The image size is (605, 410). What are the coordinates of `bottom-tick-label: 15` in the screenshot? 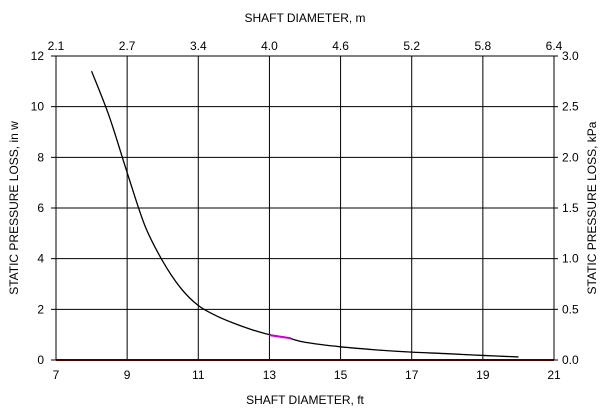 It's located at (341, 375).